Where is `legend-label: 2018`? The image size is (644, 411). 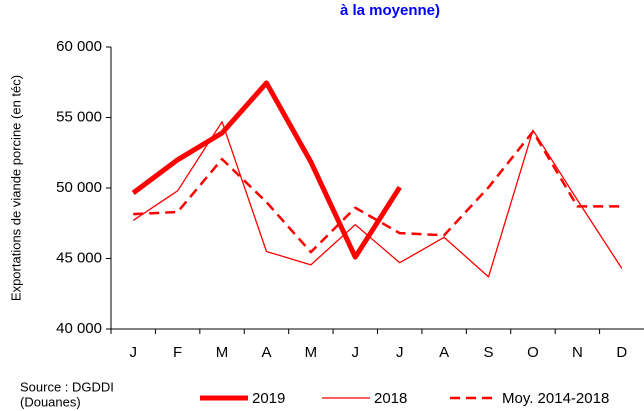 legend-label: 2018 is located at coordinates (390, 398).